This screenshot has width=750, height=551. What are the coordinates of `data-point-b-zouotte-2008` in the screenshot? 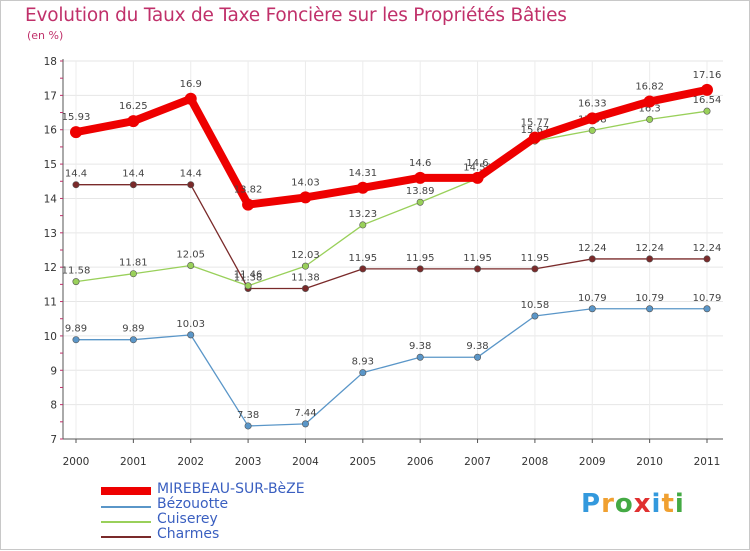 It's located at (535, 316).